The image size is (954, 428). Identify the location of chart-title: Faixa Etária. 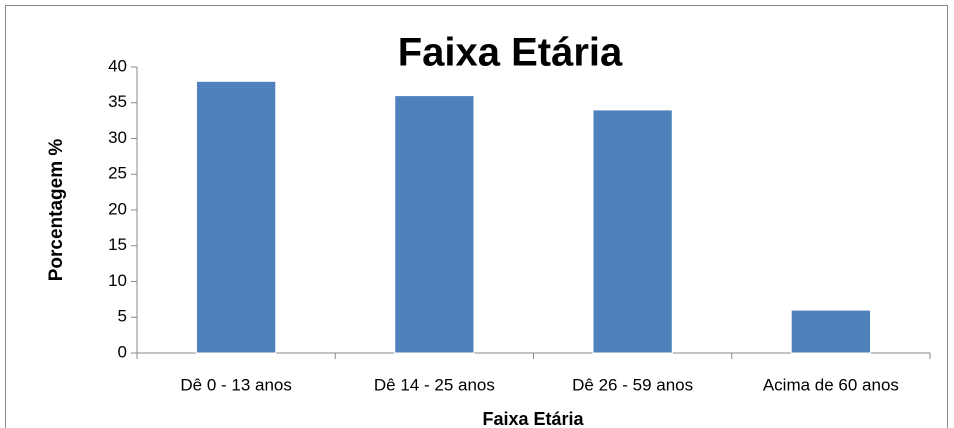
(510, 53).